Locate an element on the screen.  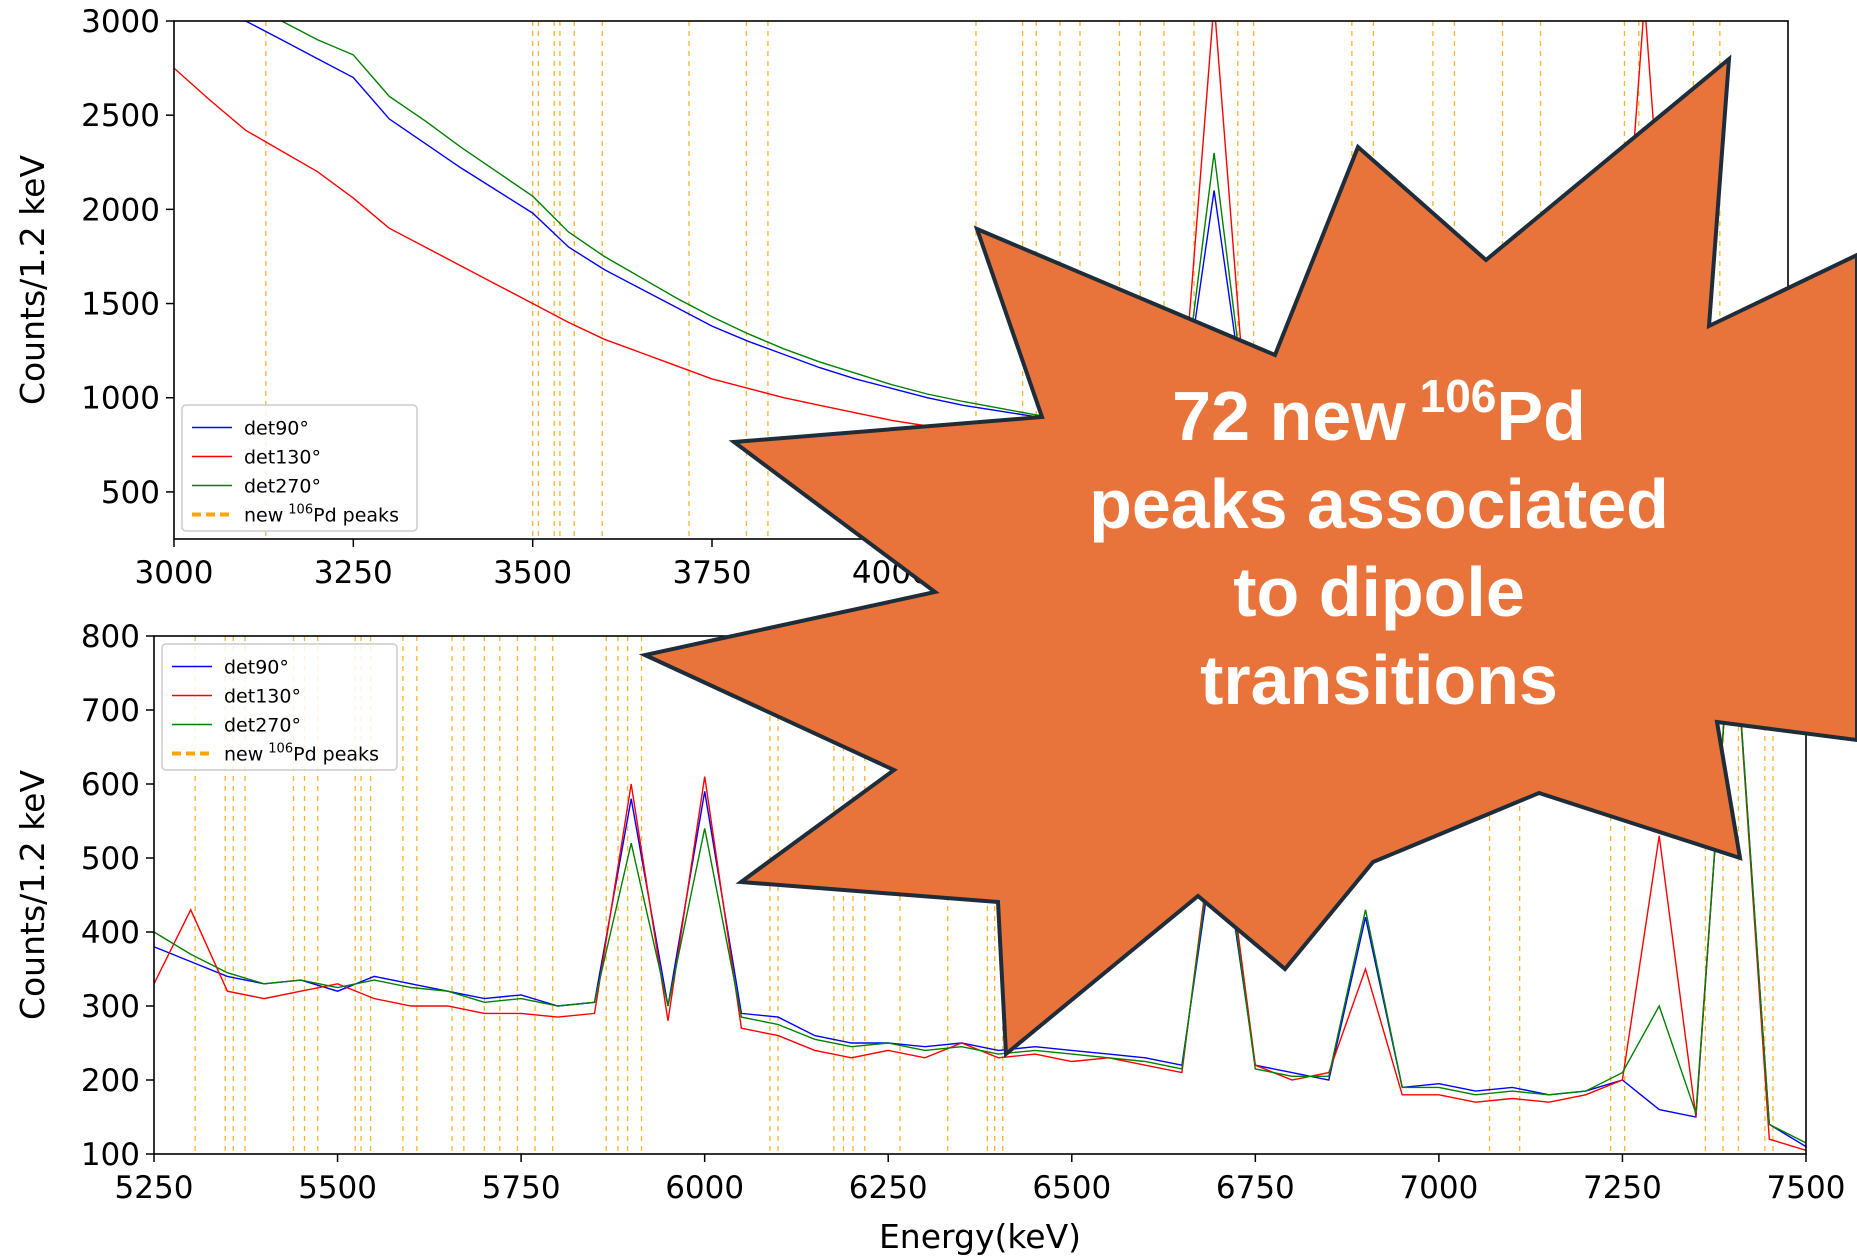
callout-text: 72 new is located at coordinates (1289, 416).